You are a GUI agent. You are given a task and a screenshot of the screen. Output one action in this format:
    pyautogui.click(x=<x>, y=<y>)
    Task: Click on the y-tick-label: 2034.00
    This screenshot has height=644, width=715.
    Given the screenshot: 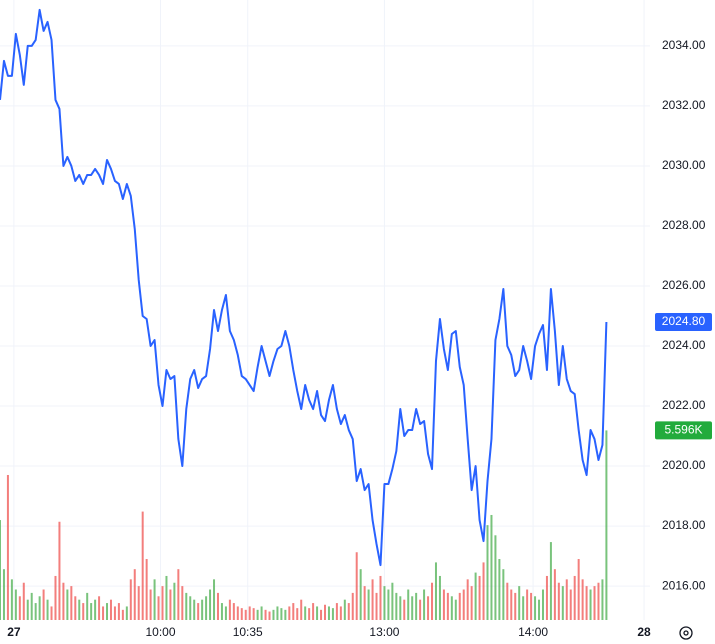 What is the action you would take?
    pyautogui.click(x=684, y=45)
    